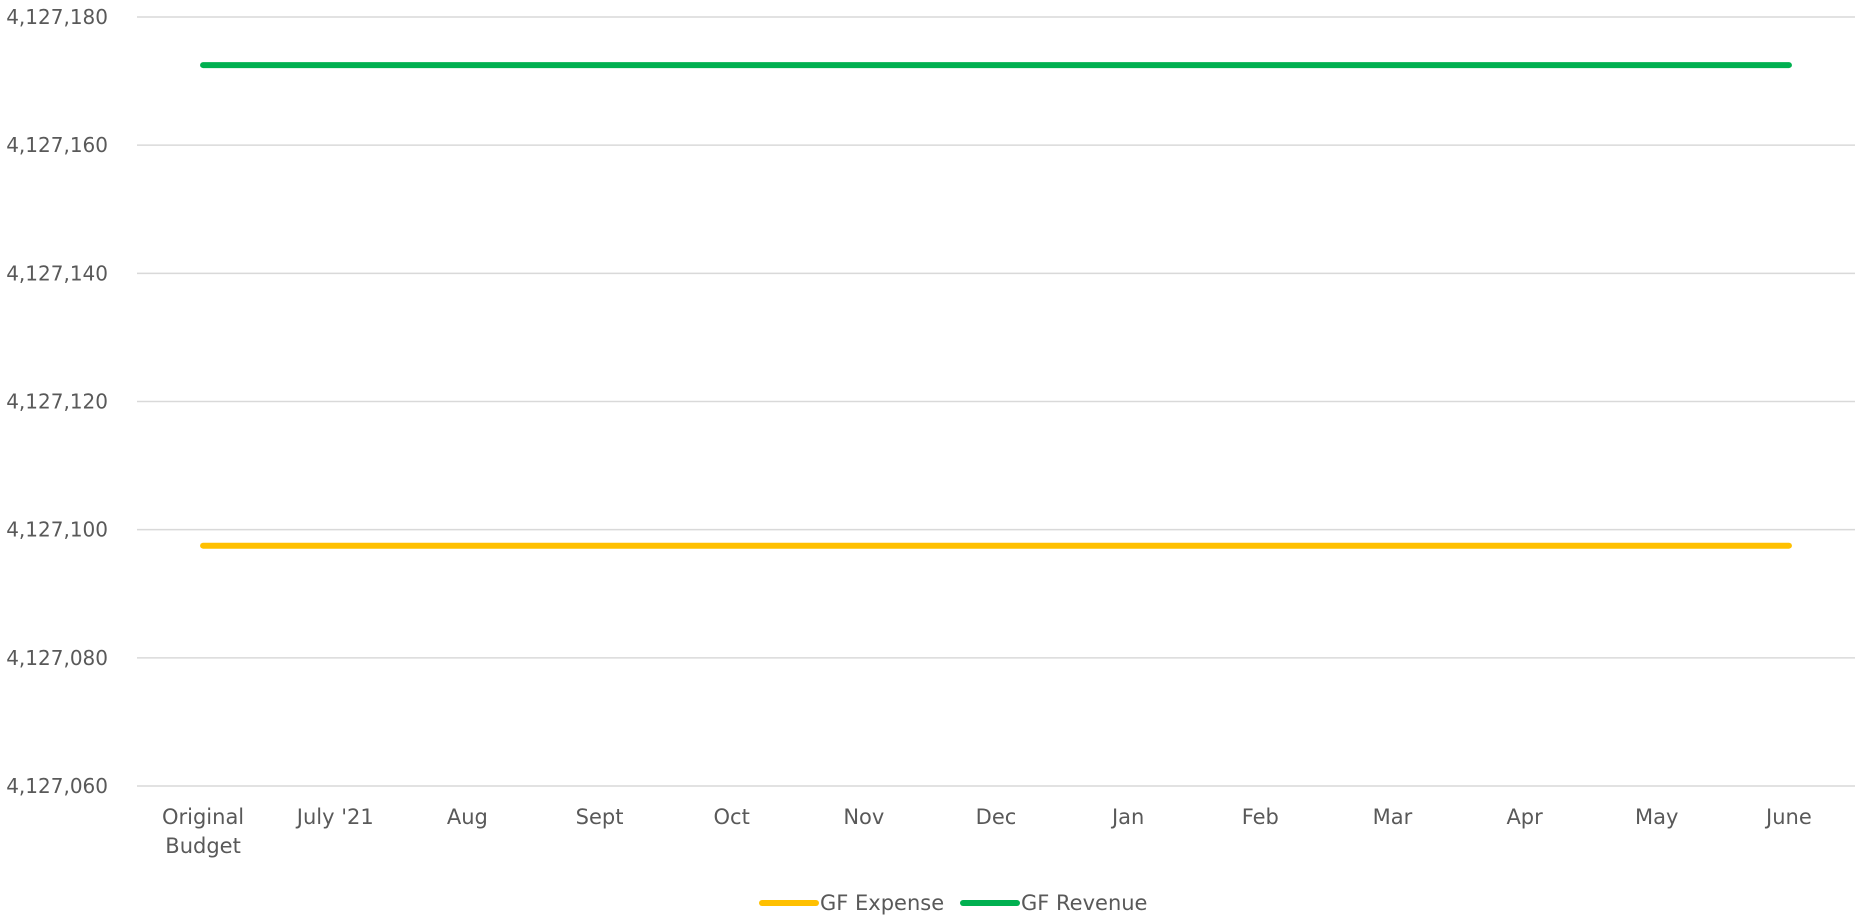 This screenshot has width=1864, height=920. I want to click on y-tick-label: 4,127,100, so click(57, 530).